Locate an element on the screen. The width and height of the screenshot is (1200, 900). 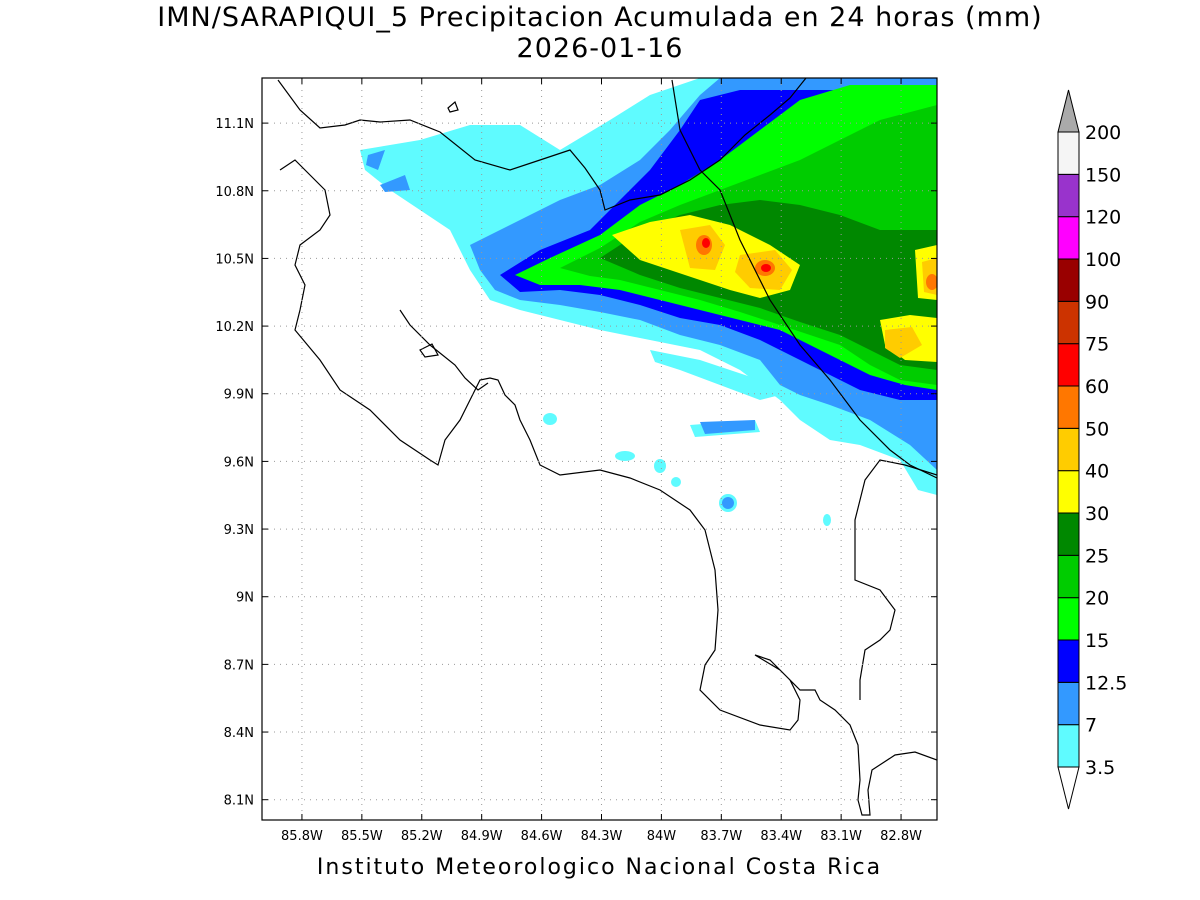
precip-50mm-region is located at coordinates (931, 282).